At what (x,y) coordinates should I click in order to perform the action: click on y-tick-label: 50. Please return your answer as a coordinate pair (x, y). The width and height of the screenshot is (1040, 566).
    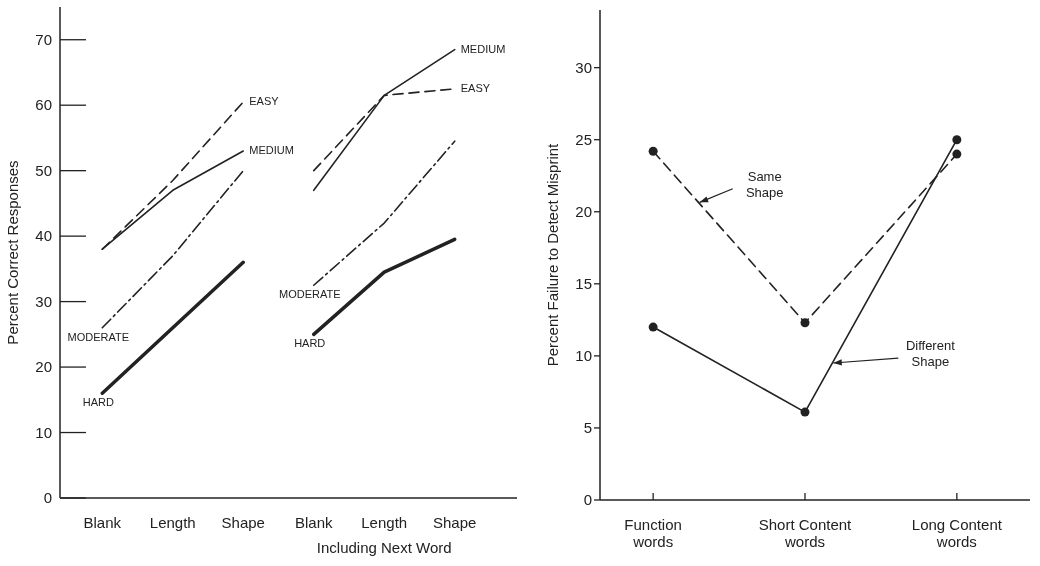
    Looking at the image, I should click on (43, 170).